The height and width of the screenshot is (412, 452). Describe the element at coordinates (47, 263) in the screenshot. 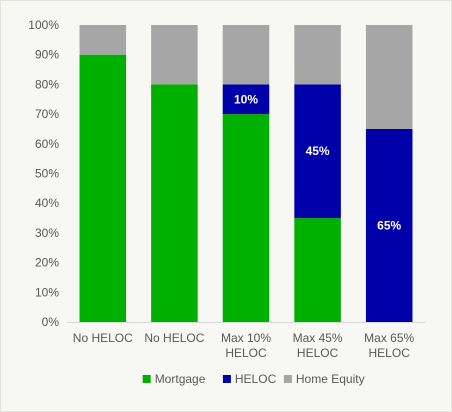

I see `y-tick-label: 20%` at that location.